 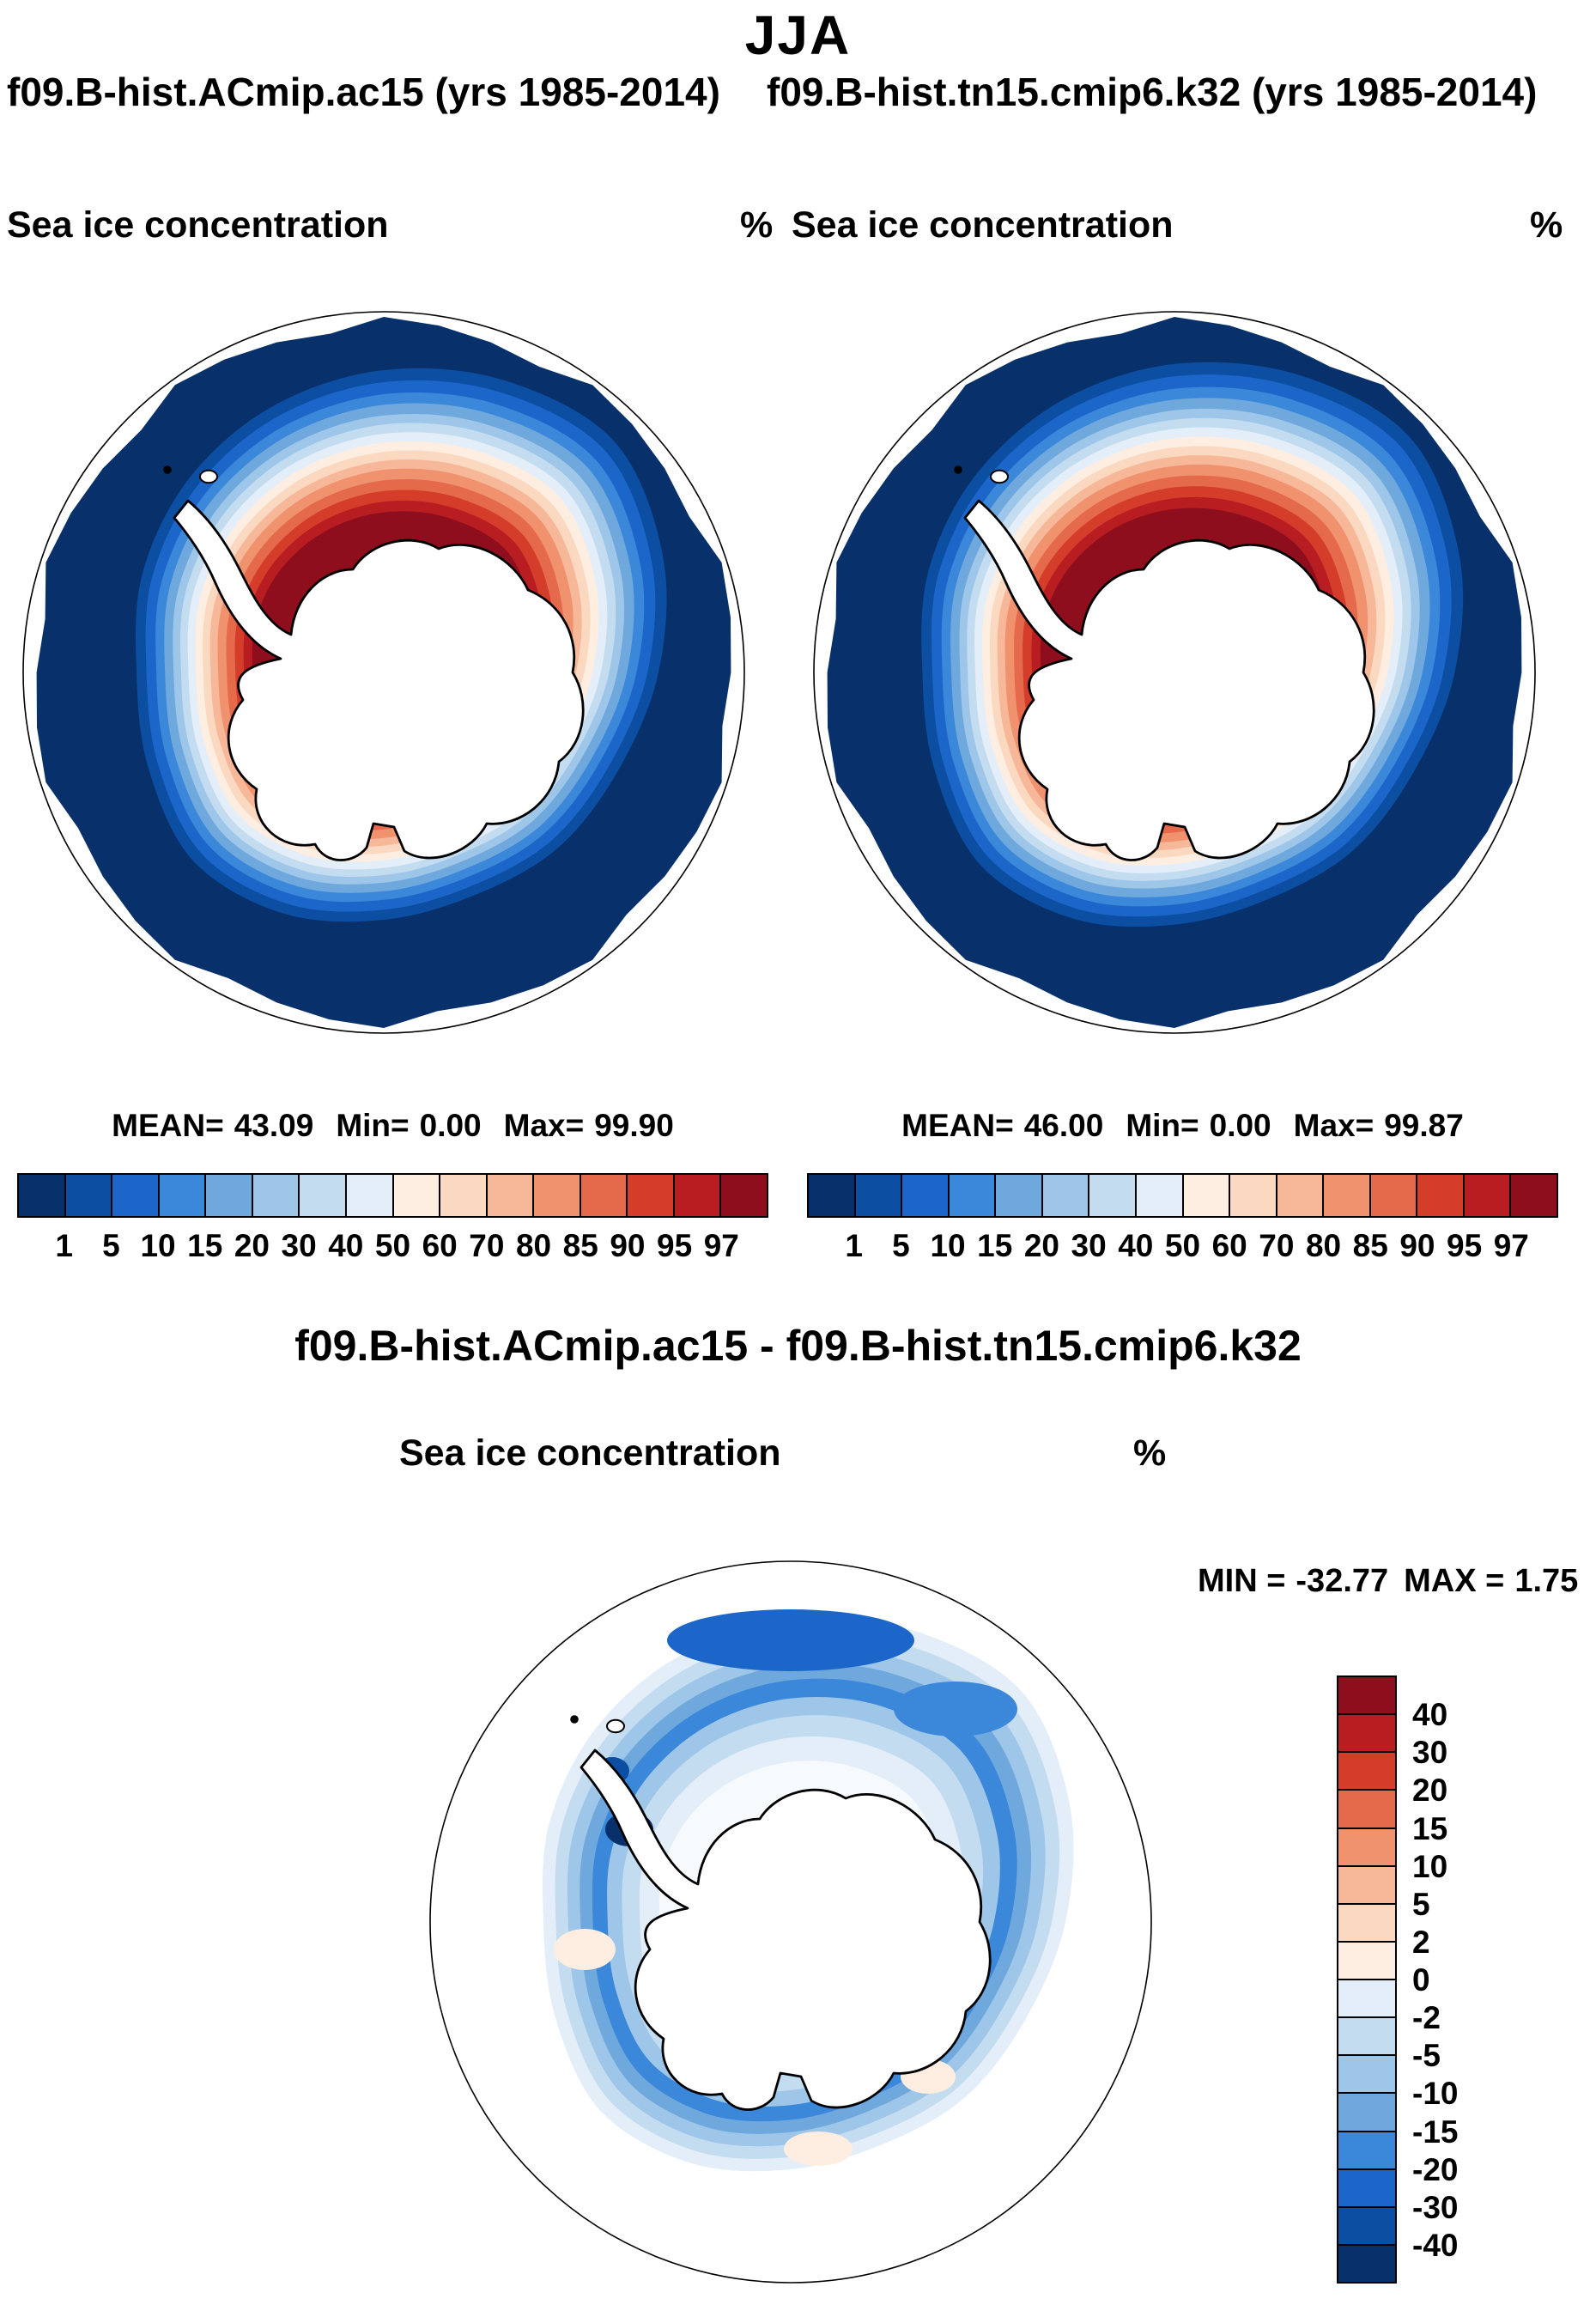 I want to click on min-value-b: 0.00, so click(x=1240, y=1125).